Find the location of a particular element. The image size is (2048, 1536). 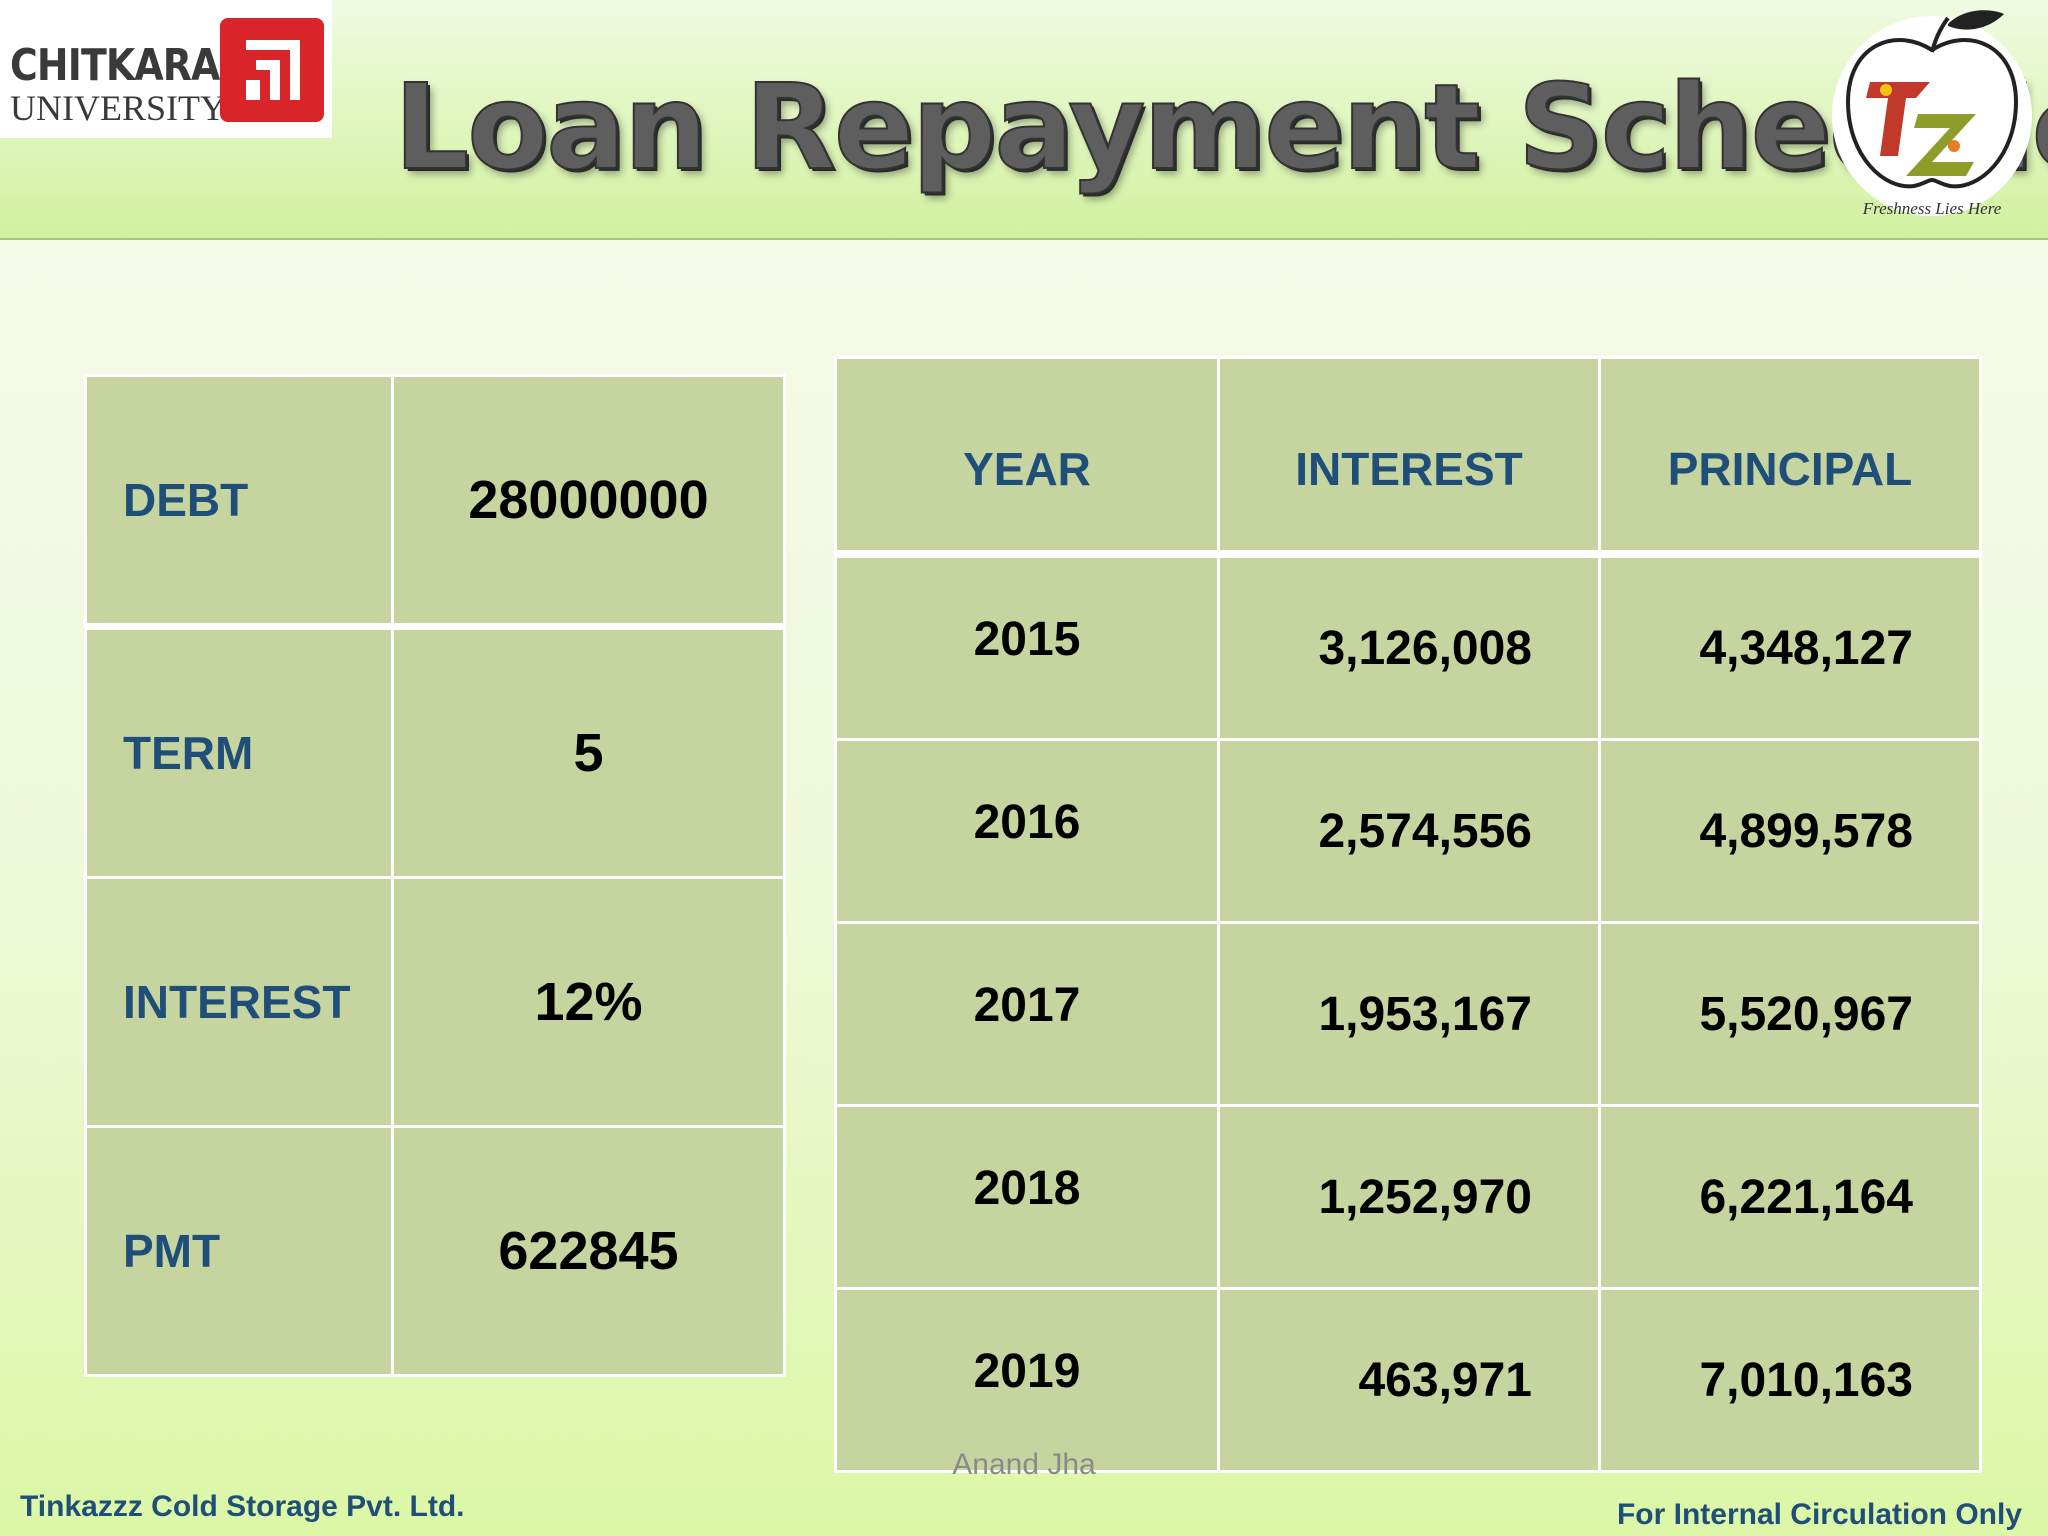

university-logo: CHITKARA UNIVERSITY is located at coordinates (166, 69).